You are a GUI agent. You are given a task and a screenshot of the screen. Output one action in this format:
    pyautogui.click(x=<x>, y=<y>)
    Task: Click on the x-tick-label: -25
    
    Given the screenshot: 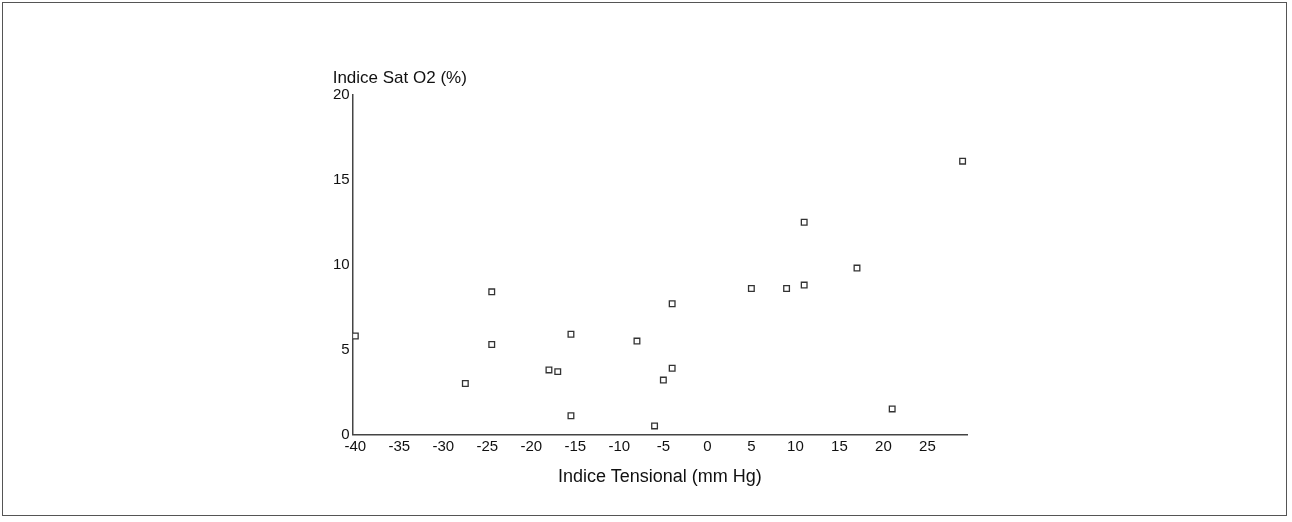 What is the action you would take?
    pyautogui.click(x=487, y=445)
    